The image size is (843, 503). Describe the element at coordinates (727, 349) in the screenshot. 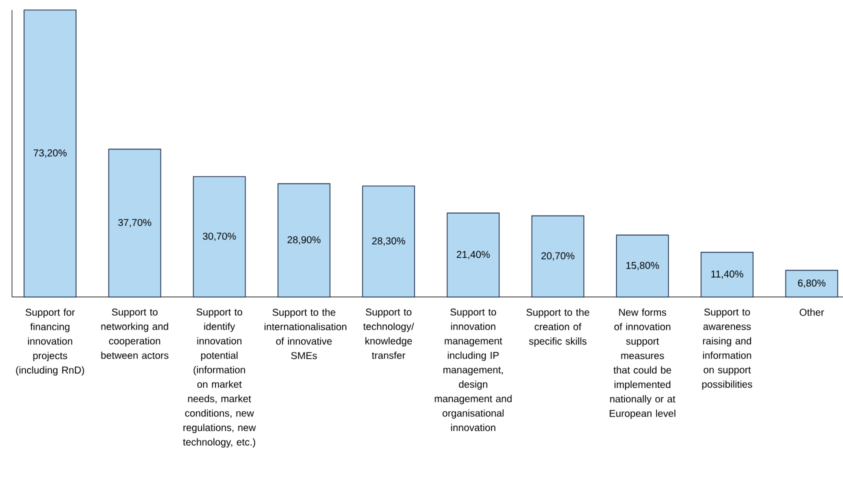

I see `x-tick-label: Support to awareness raising and information on support possibilities` at that location.